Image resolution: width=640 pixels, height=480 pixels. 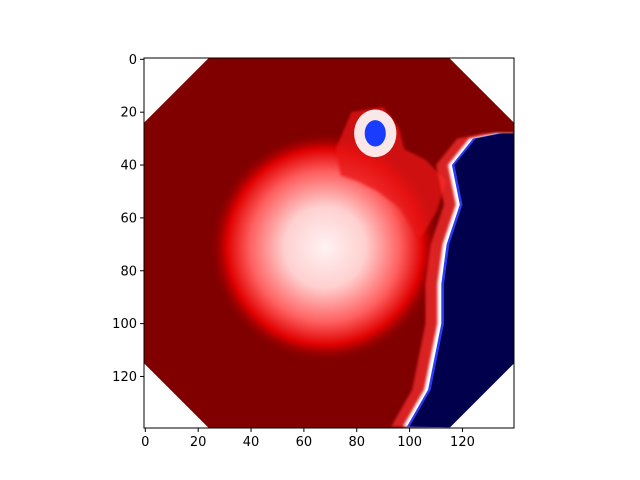 What do you see at coordinates (133, 60) in the screenshot?
I see `y-tick-label: 0` at bounding box center [133, 60].